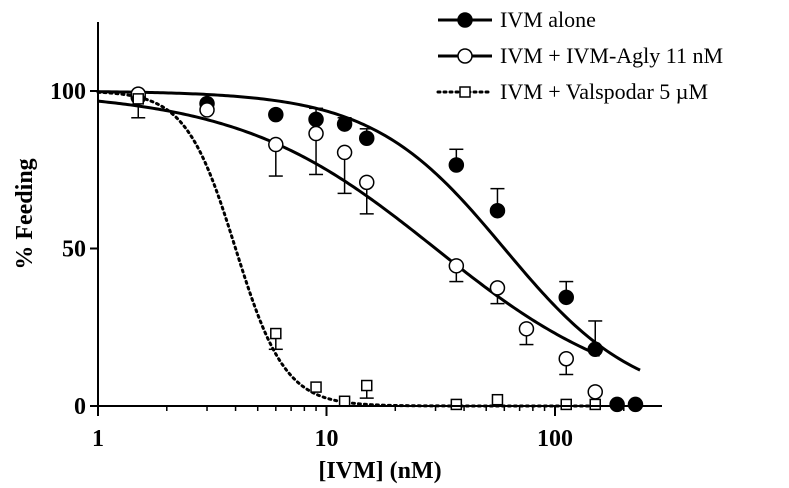 The image size is (789, 488). Describe the element at coordinates (327, 439) in the screenshot. I see `x-tick-label: 10` at that location.